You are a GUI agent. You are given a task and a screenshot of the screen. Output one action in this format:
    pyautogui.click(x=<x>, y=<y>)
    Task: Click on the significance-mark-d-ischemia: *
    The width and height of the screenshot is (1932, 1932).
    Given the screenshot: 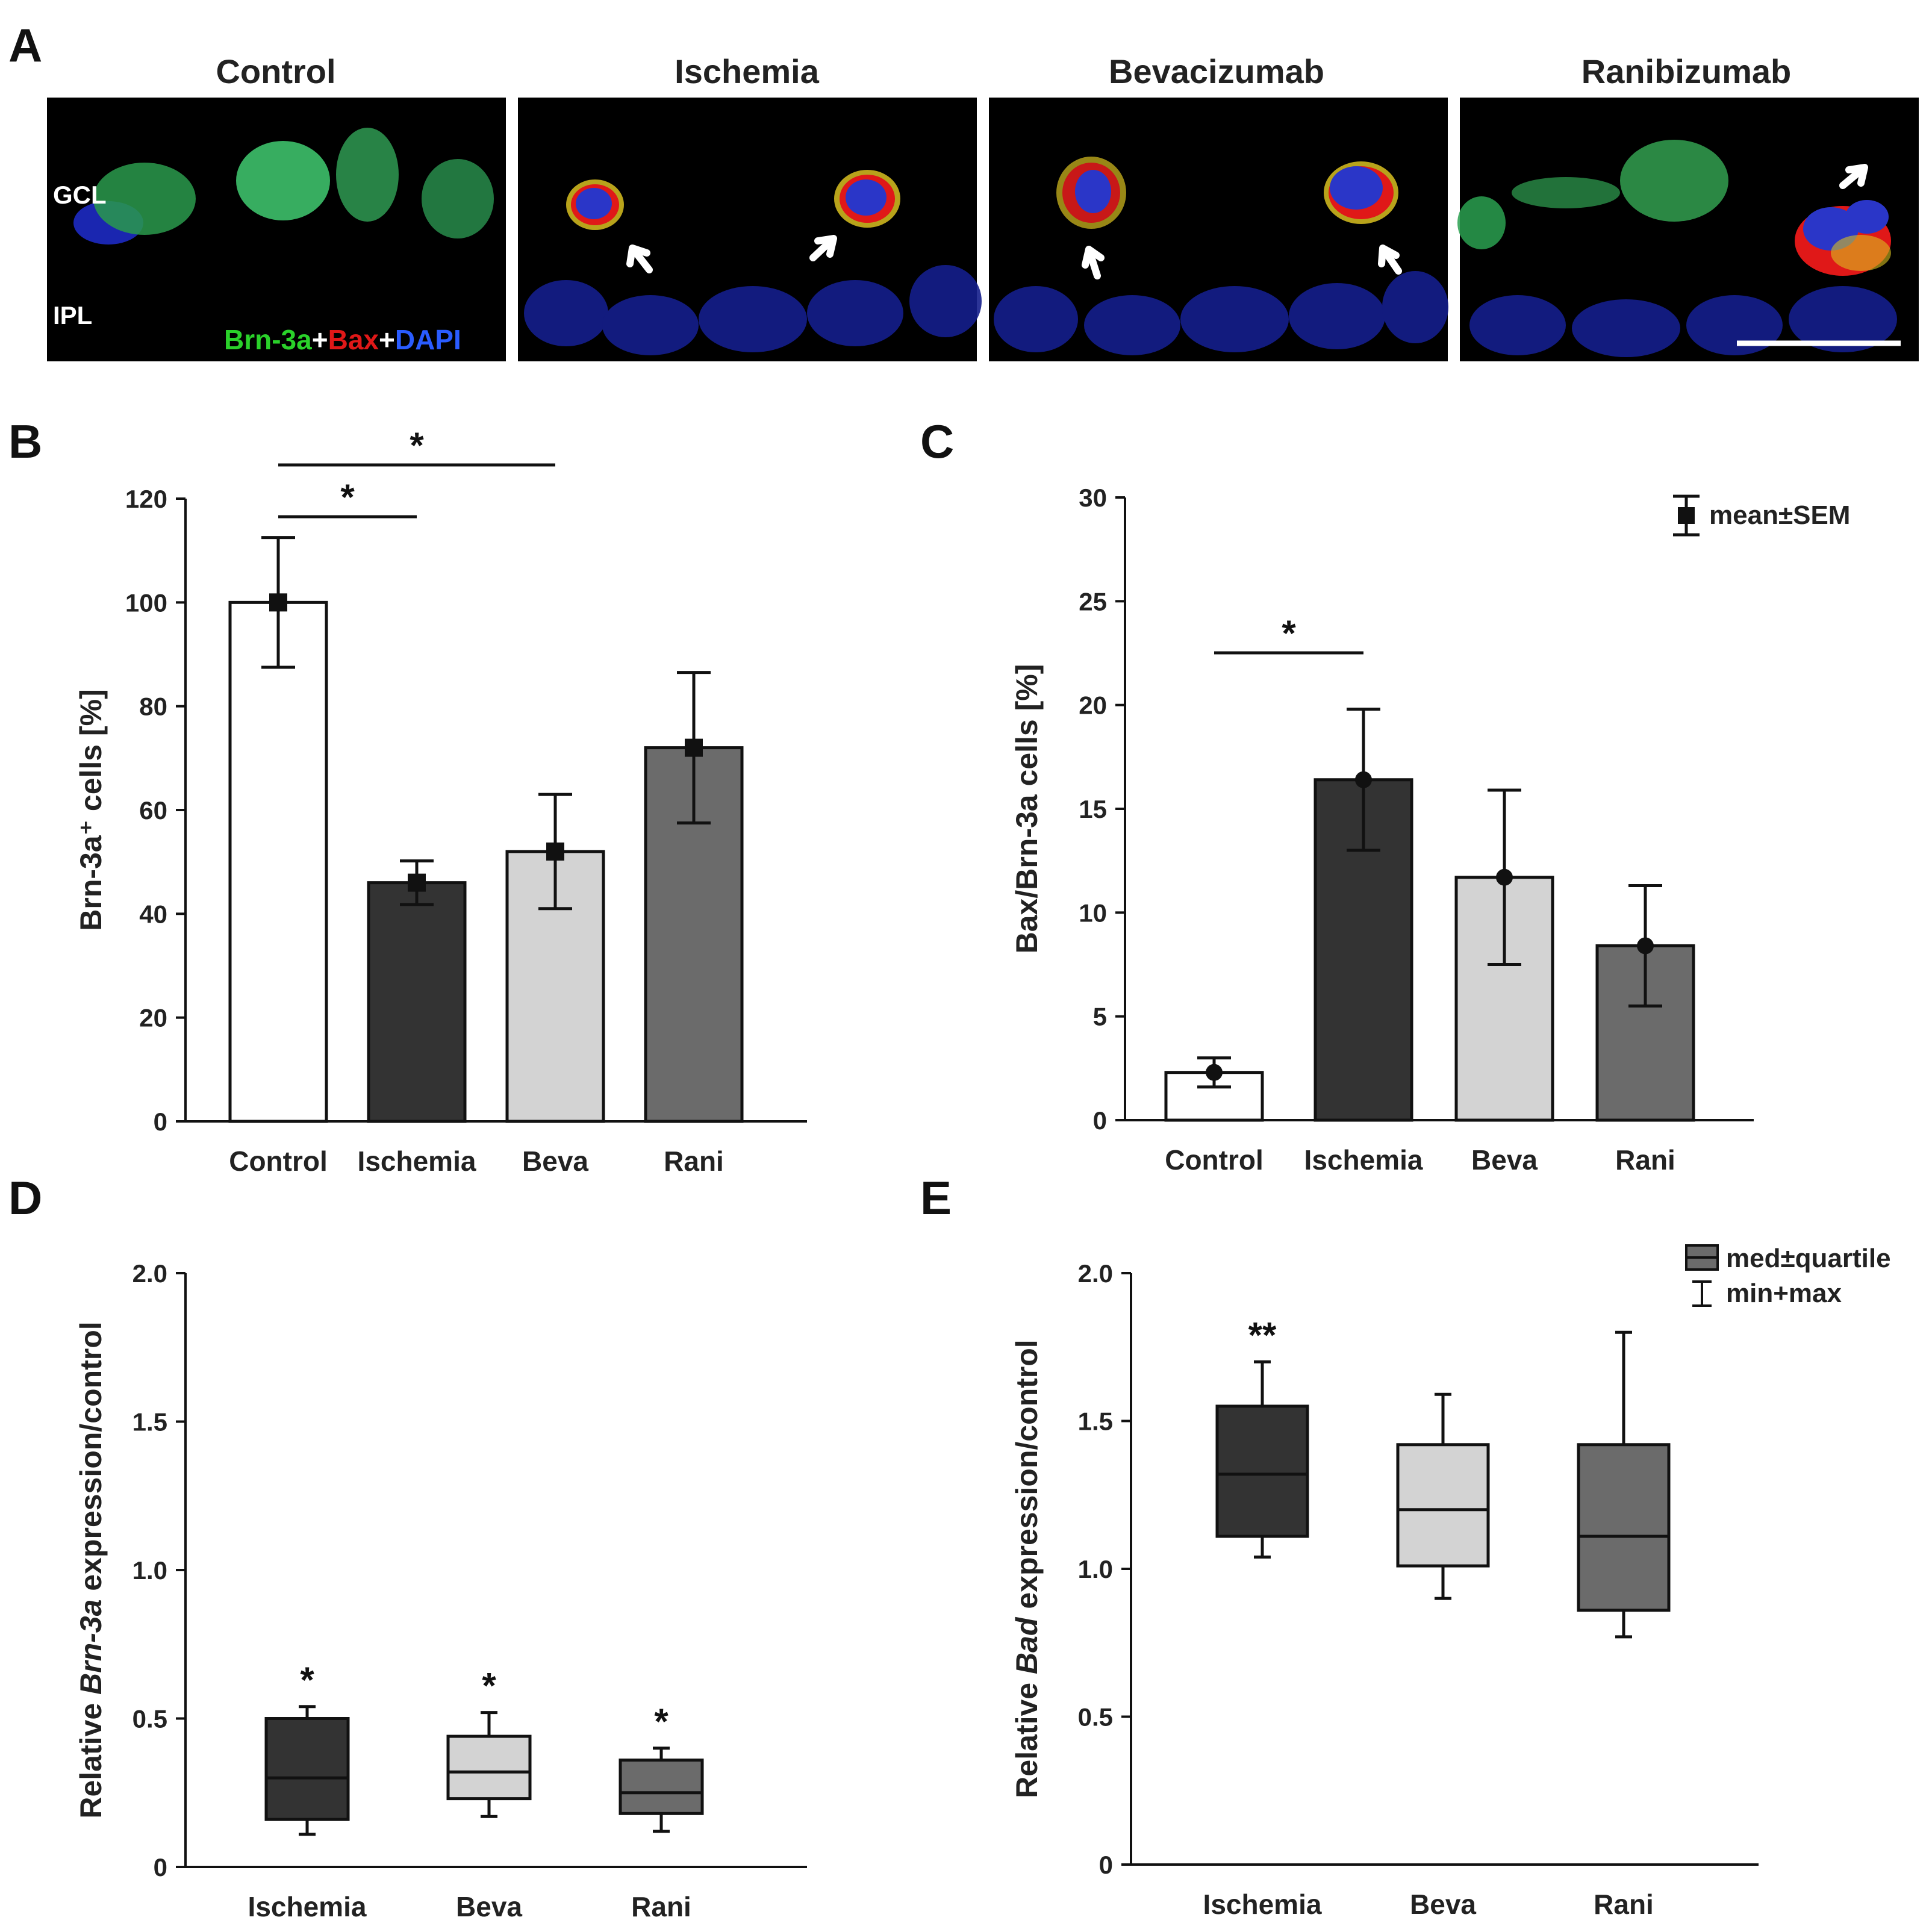 What is the action you would take?
    pyautogui.click(x=307, y=1680)
    